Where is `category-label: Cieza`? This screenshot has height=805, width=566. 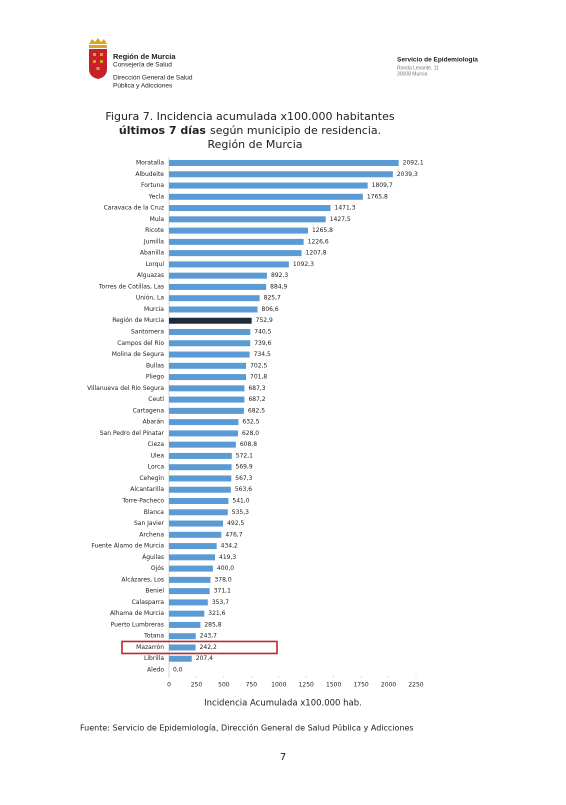 category-label: Cieza is located at coordinates (156, 444).